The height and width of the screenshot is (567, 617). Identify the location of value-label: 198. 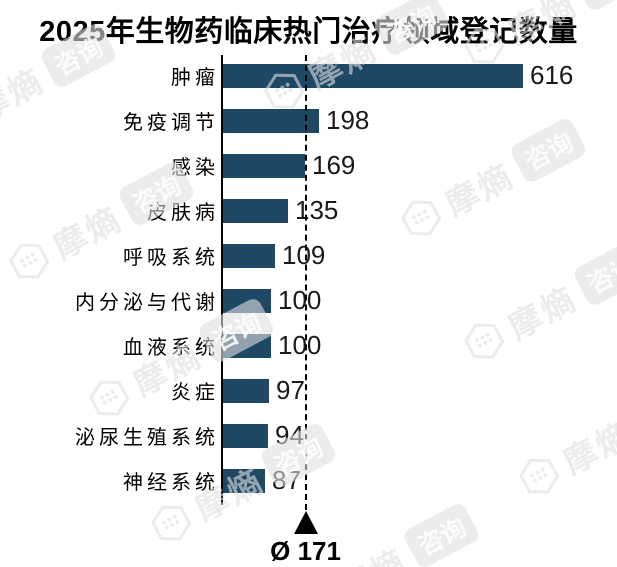
(348, 120).